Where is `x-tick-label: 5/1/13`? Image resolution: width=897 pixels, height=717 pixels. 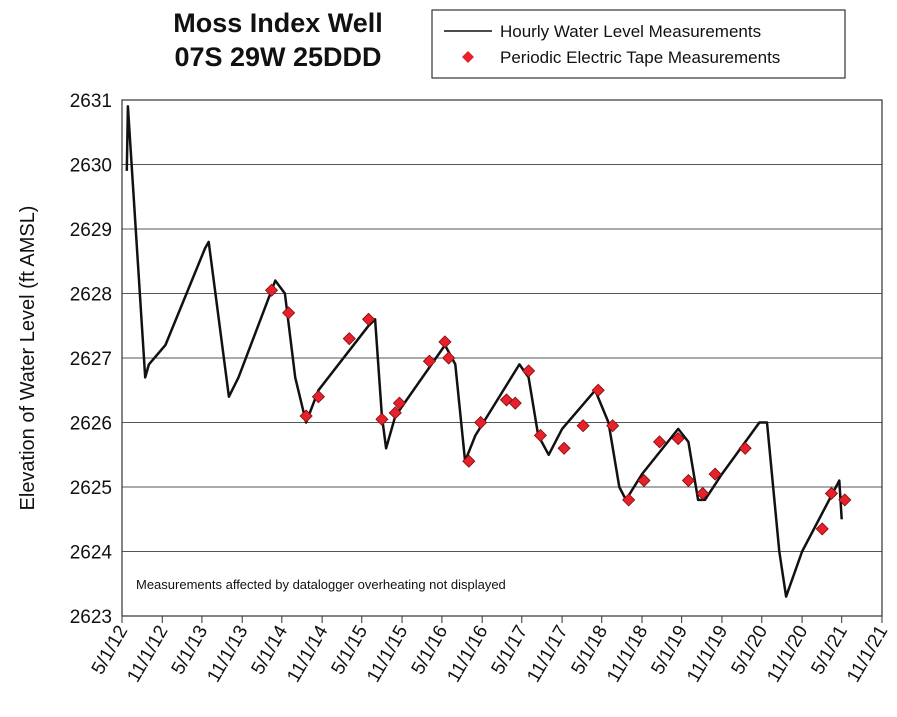
x-tick-label: 5/1/13 is located at coordinates (190, 650).